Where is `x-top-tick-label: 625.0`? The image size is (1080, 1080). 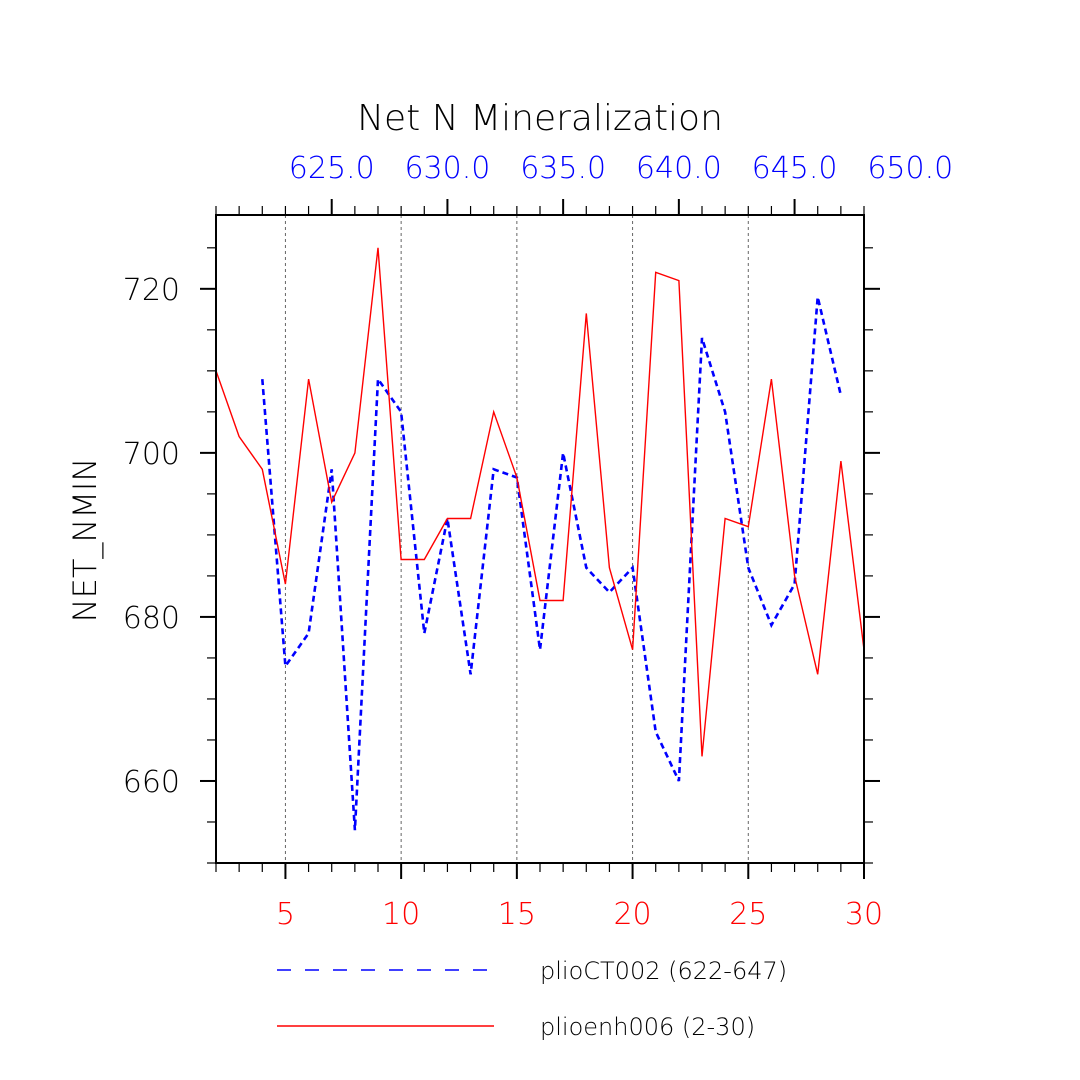
x-top-tick-label: 625.0 is located at coordinates (332, 168).